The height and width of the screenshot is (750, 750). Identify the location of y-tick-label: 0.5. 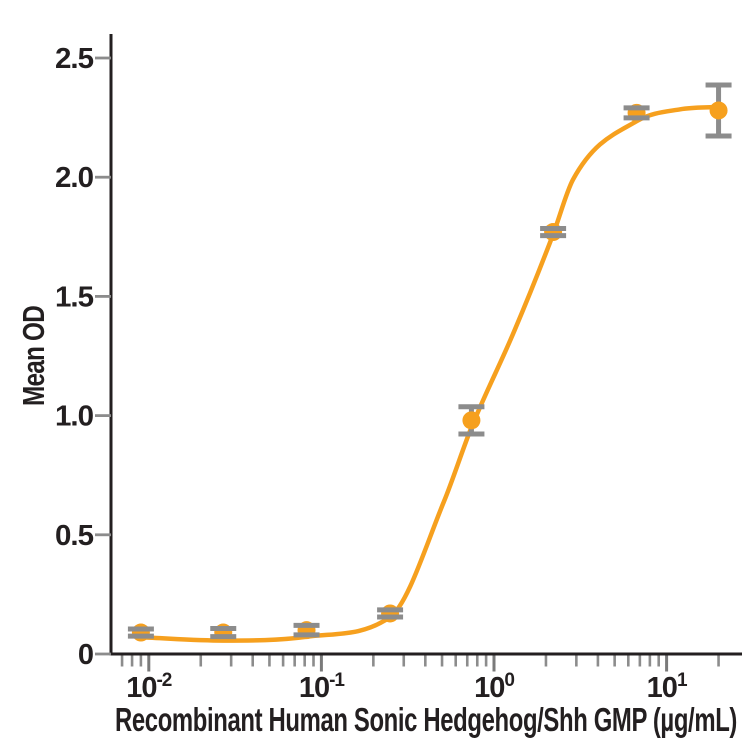
(74, 536).